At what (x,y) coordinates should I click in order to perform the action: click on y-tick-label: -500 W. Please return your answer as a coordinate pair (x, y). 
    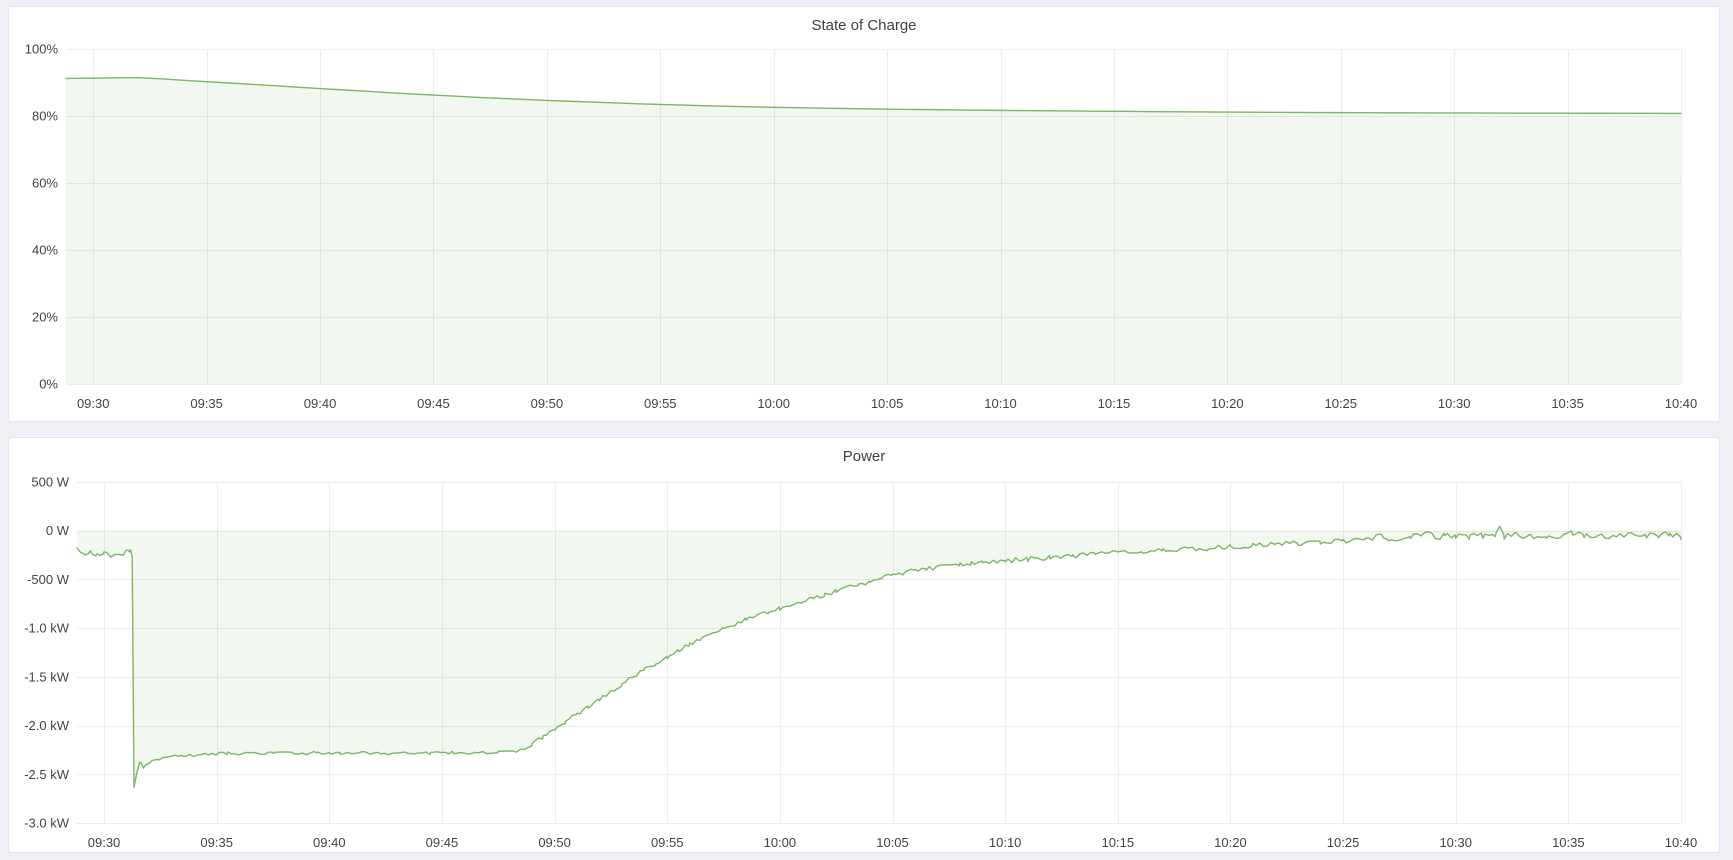
    Looking at the image, I should click on (48, 579).